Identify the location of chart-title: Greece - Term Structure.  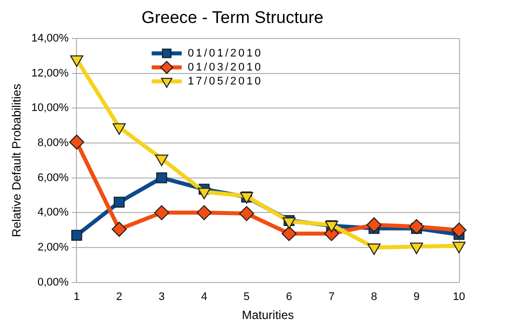
(232, 17).